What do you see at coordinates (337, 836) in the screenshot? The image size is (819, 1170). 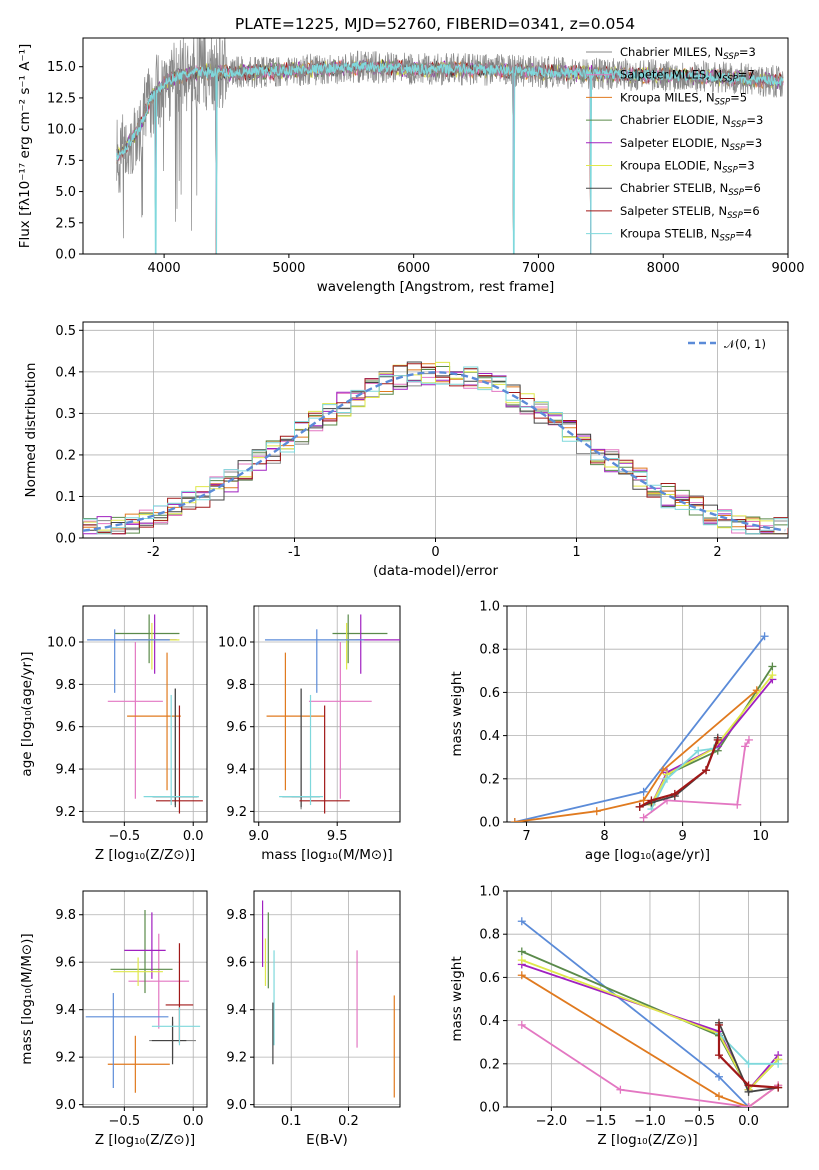 I see `x-tick-label: 9.5` at bounding box center [337, 836].